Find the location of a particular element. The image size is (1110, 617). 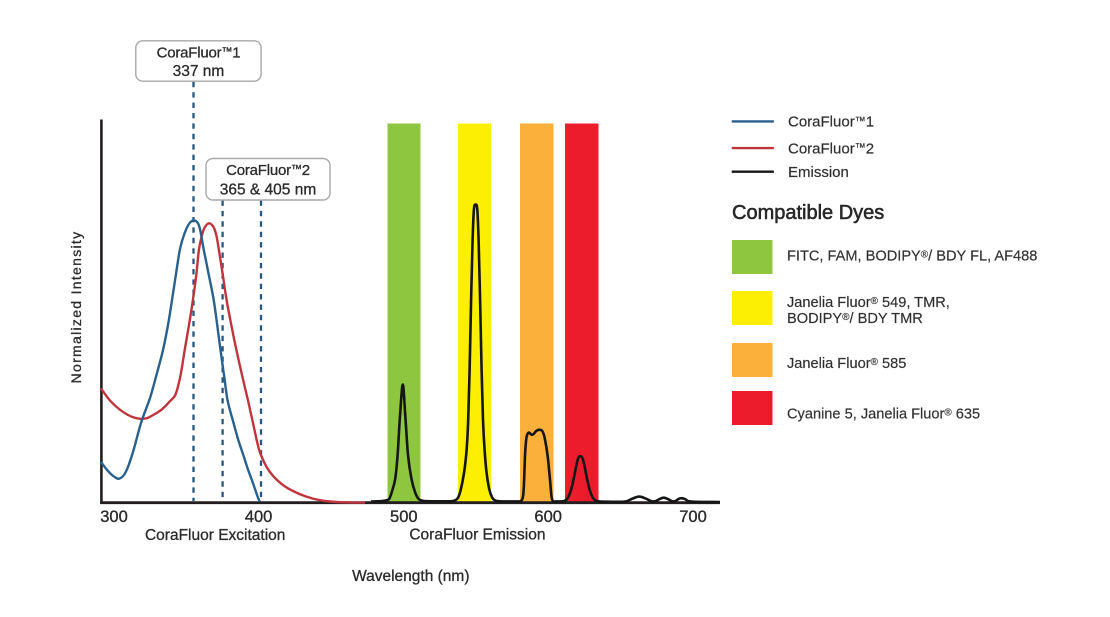

svg-text: Cyanine 5, Janelia Fluor® 635 is located at coordinates (883, 414).